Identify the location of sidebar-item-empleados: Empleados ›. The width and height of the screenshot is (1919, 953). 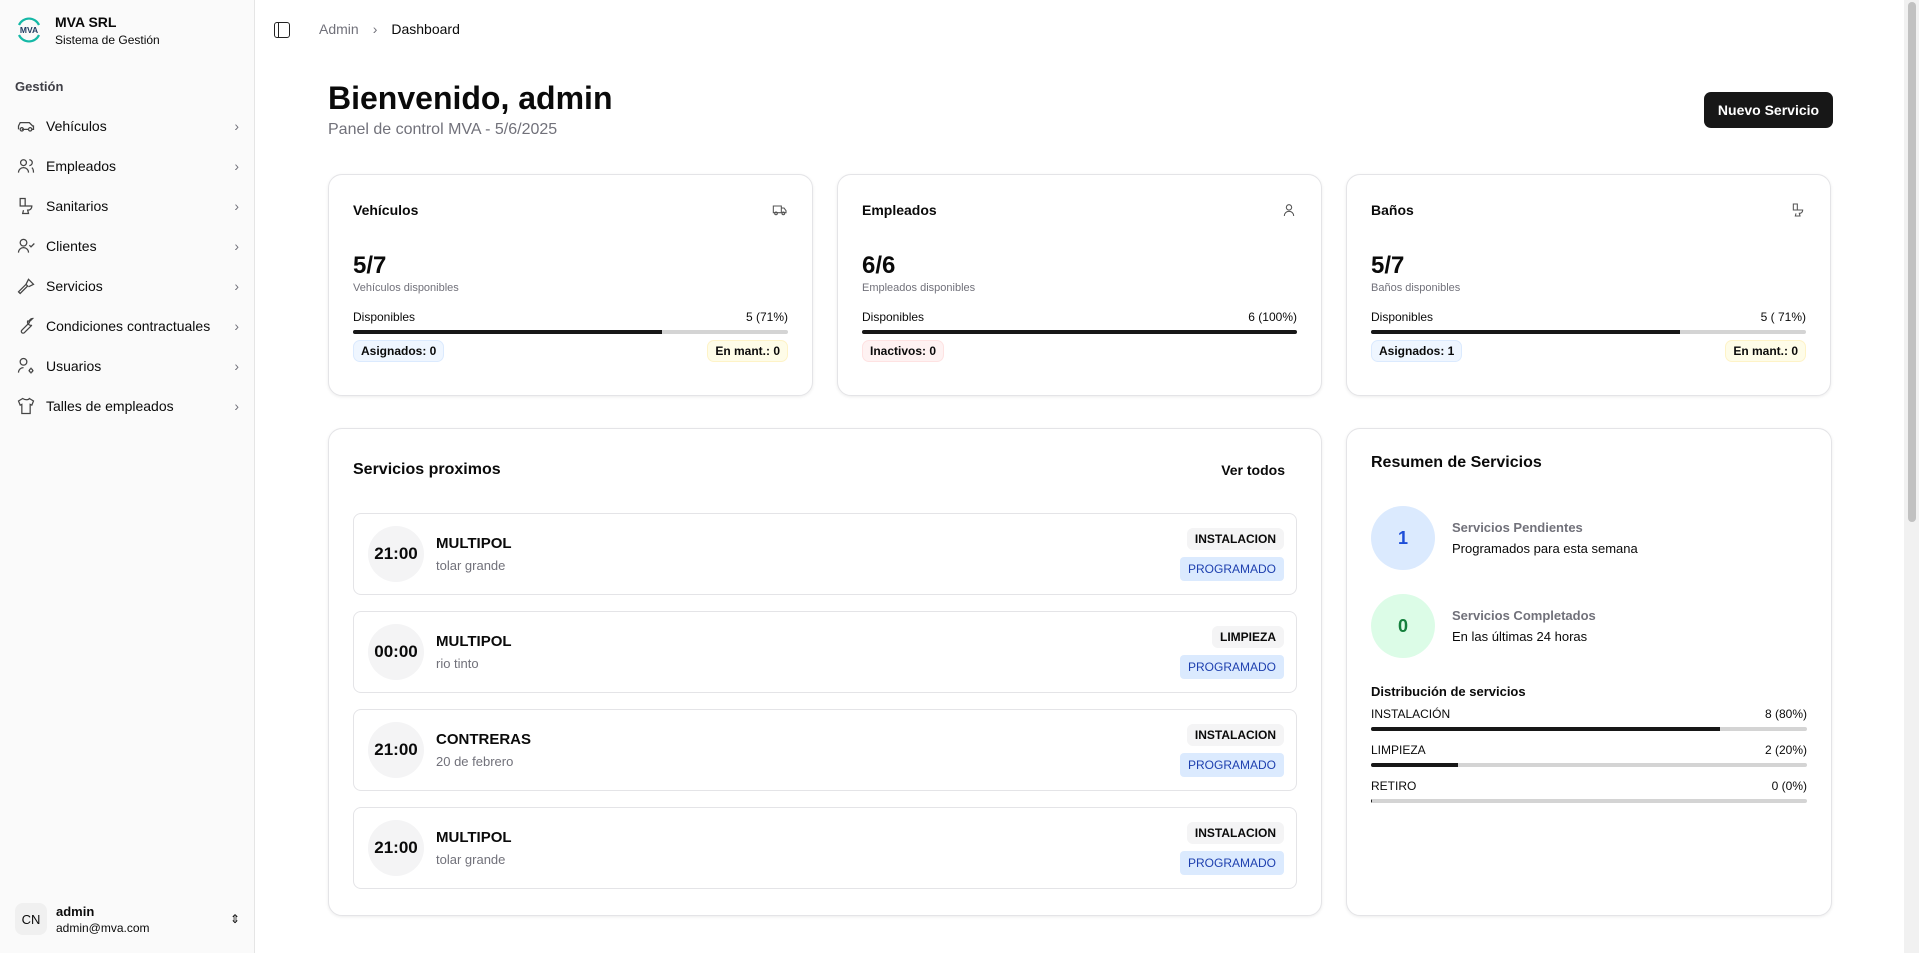
(127, 166).